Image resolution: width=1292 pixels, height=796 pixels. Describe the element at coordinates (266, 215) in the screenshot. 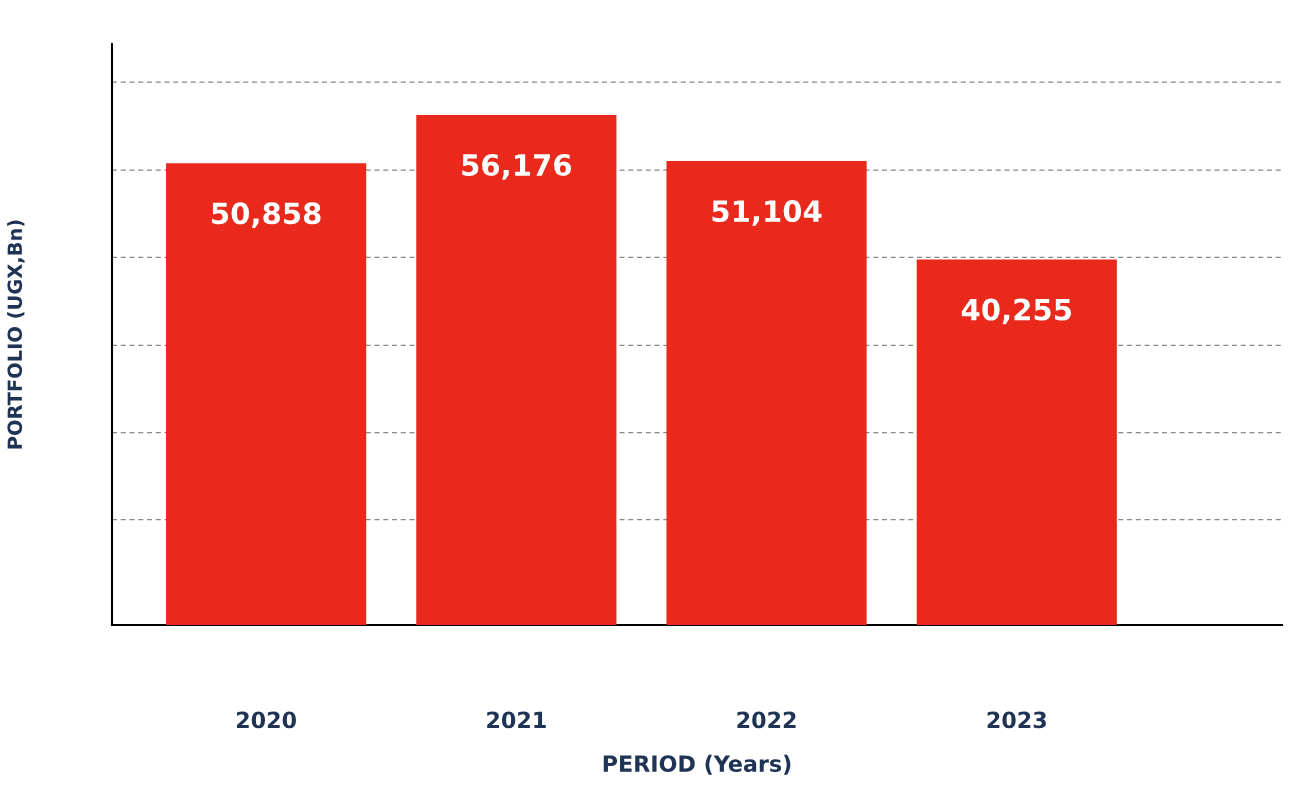

I see `data-label: 50,858` at that location.